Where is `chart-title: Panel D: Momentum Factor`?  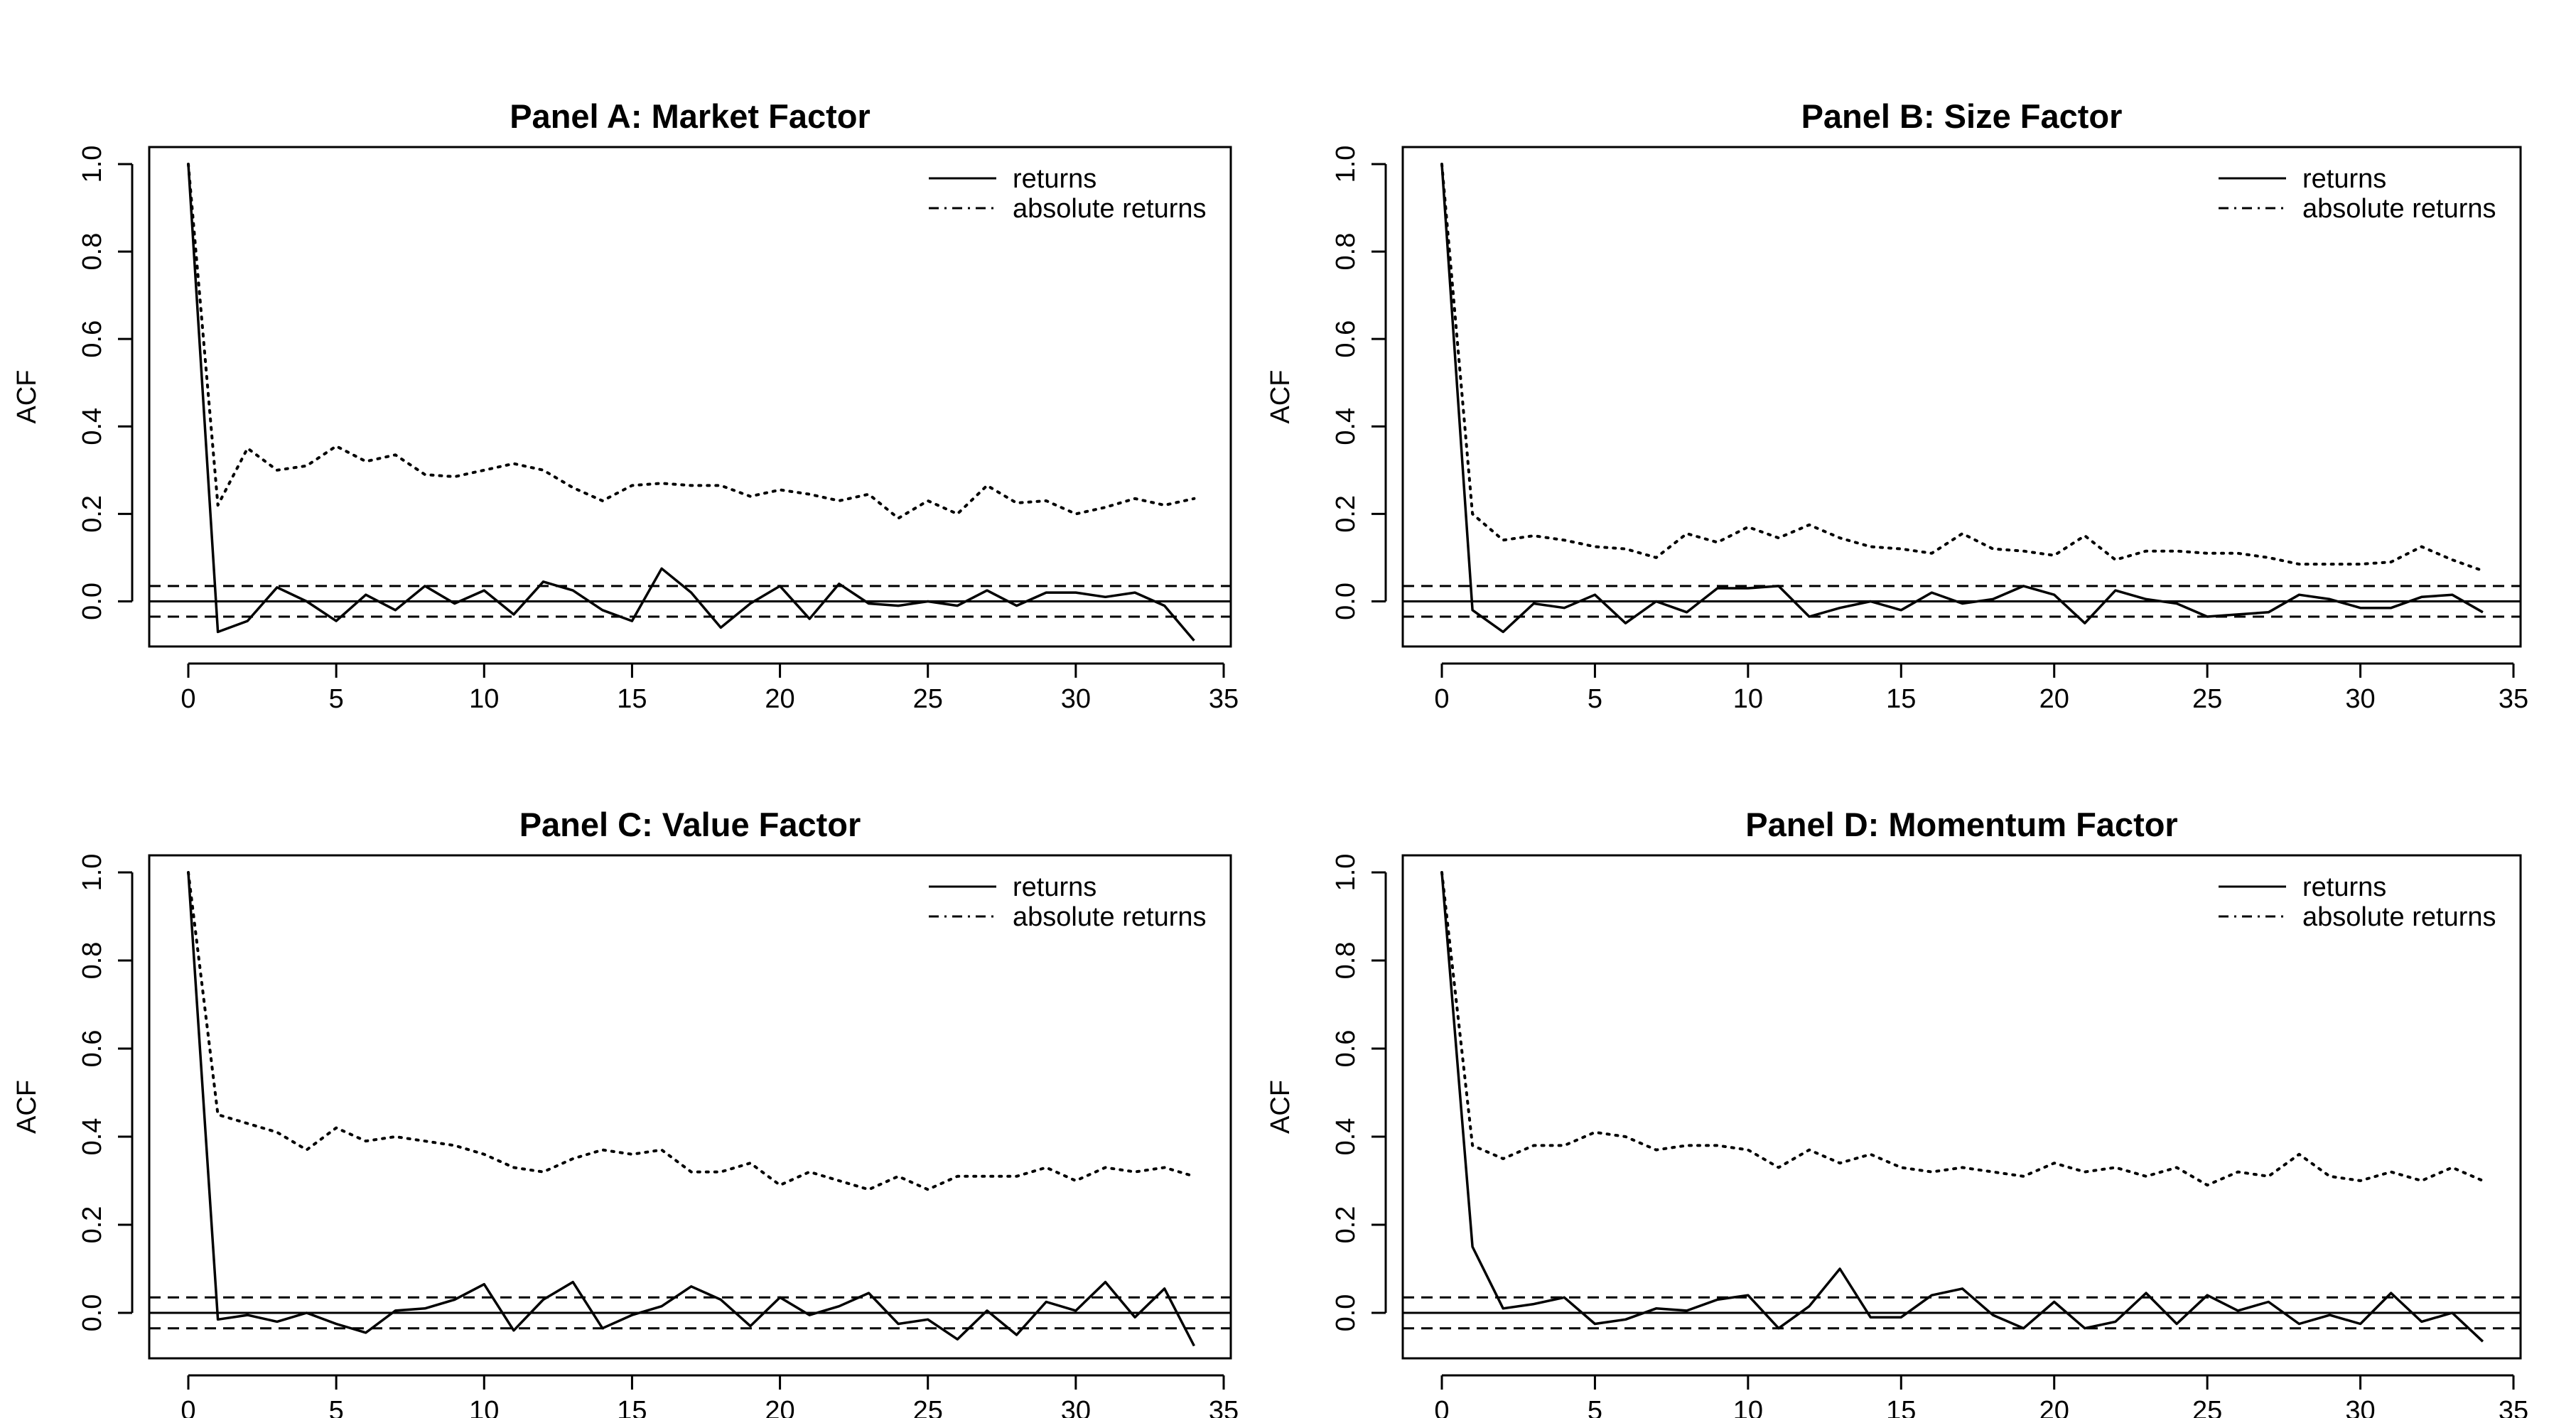 chart-title: Panel D: Momentum Factor is located at coordinates (1961, 825).